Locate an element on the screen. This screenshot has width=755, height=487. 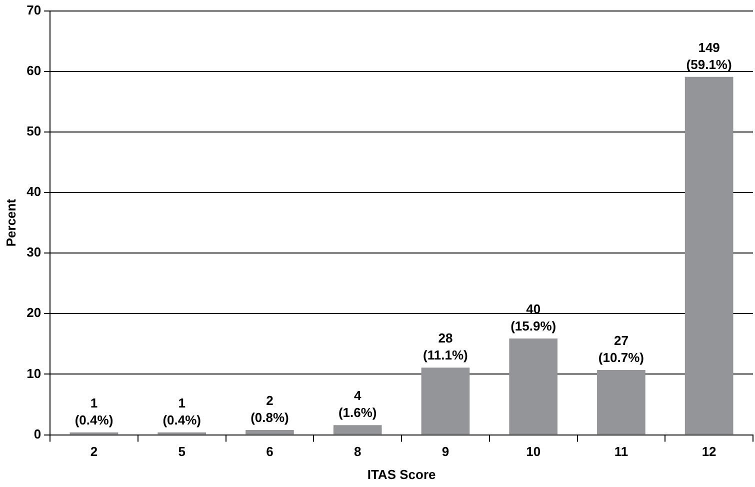
data-label: 149 (59.1%) is located at coordinates (709, 56).